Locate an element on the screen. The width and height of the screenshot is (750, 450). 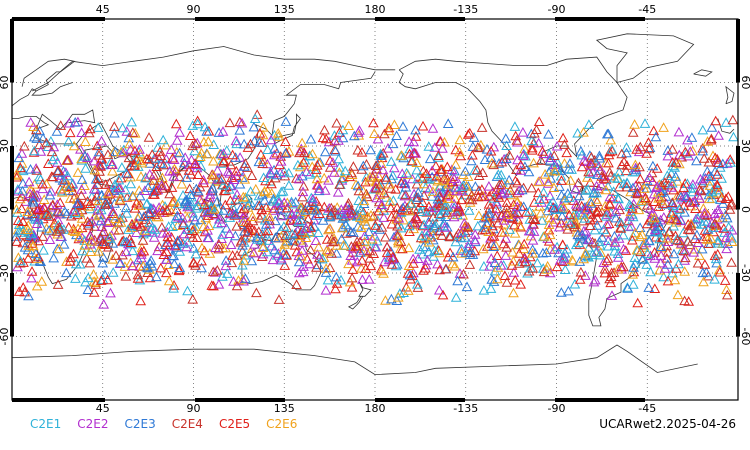
right-latitude-label: 60 is located at coordinates (744, 83).